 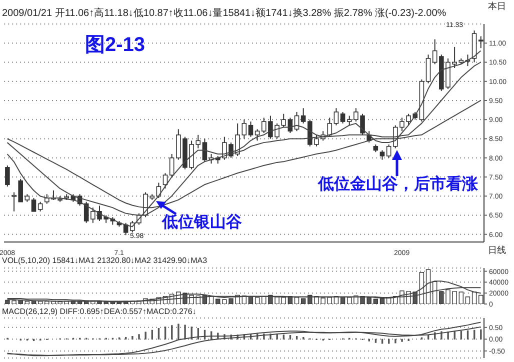 What do you see at coordinates (224, 13) in the screenshot?
I see `chart-subtitle: 2009/01/21 开11.06↑高11.18↓低10.87↑收11.06↓量15841↓额1741↓换3.28% 振2.78% 涨(-0.23)-2.00%` at bounding box center [224, 13].